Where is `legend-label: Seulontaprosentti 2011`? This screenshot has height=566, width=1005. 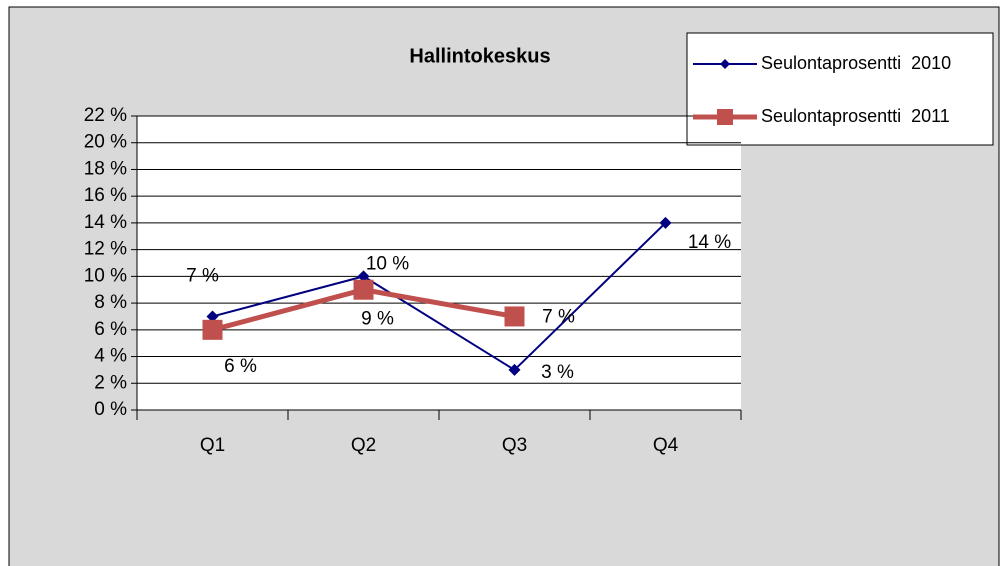
legend-label: Seulontaprosentti 2011 is located at coordinates (855, 116).